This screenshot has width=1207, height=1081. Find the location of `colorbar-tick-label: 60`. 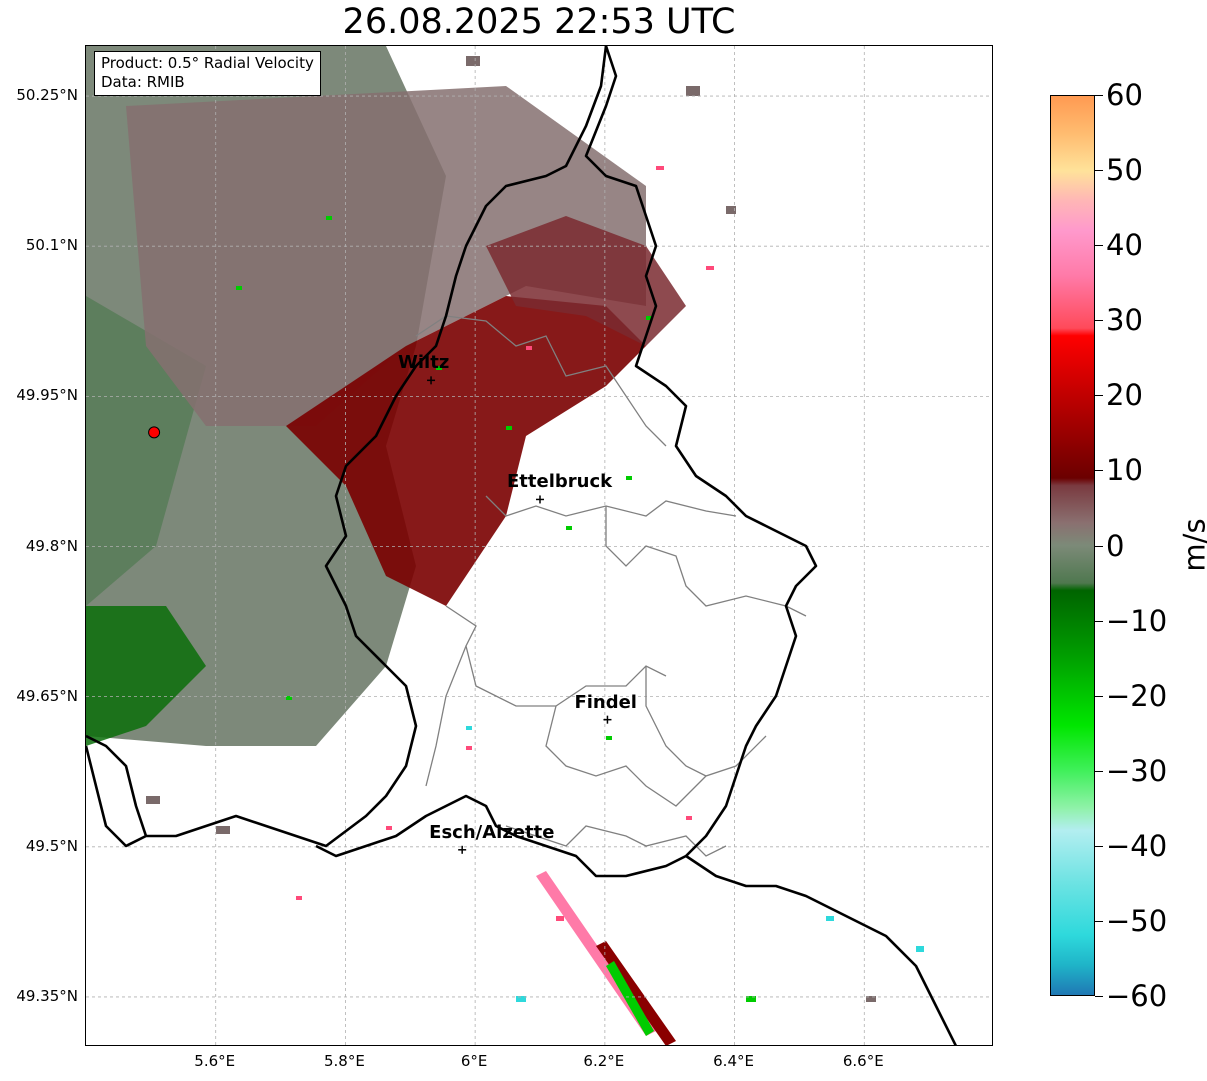

colorbar-tick-label: 60 is located at coordinates (1124, 95).